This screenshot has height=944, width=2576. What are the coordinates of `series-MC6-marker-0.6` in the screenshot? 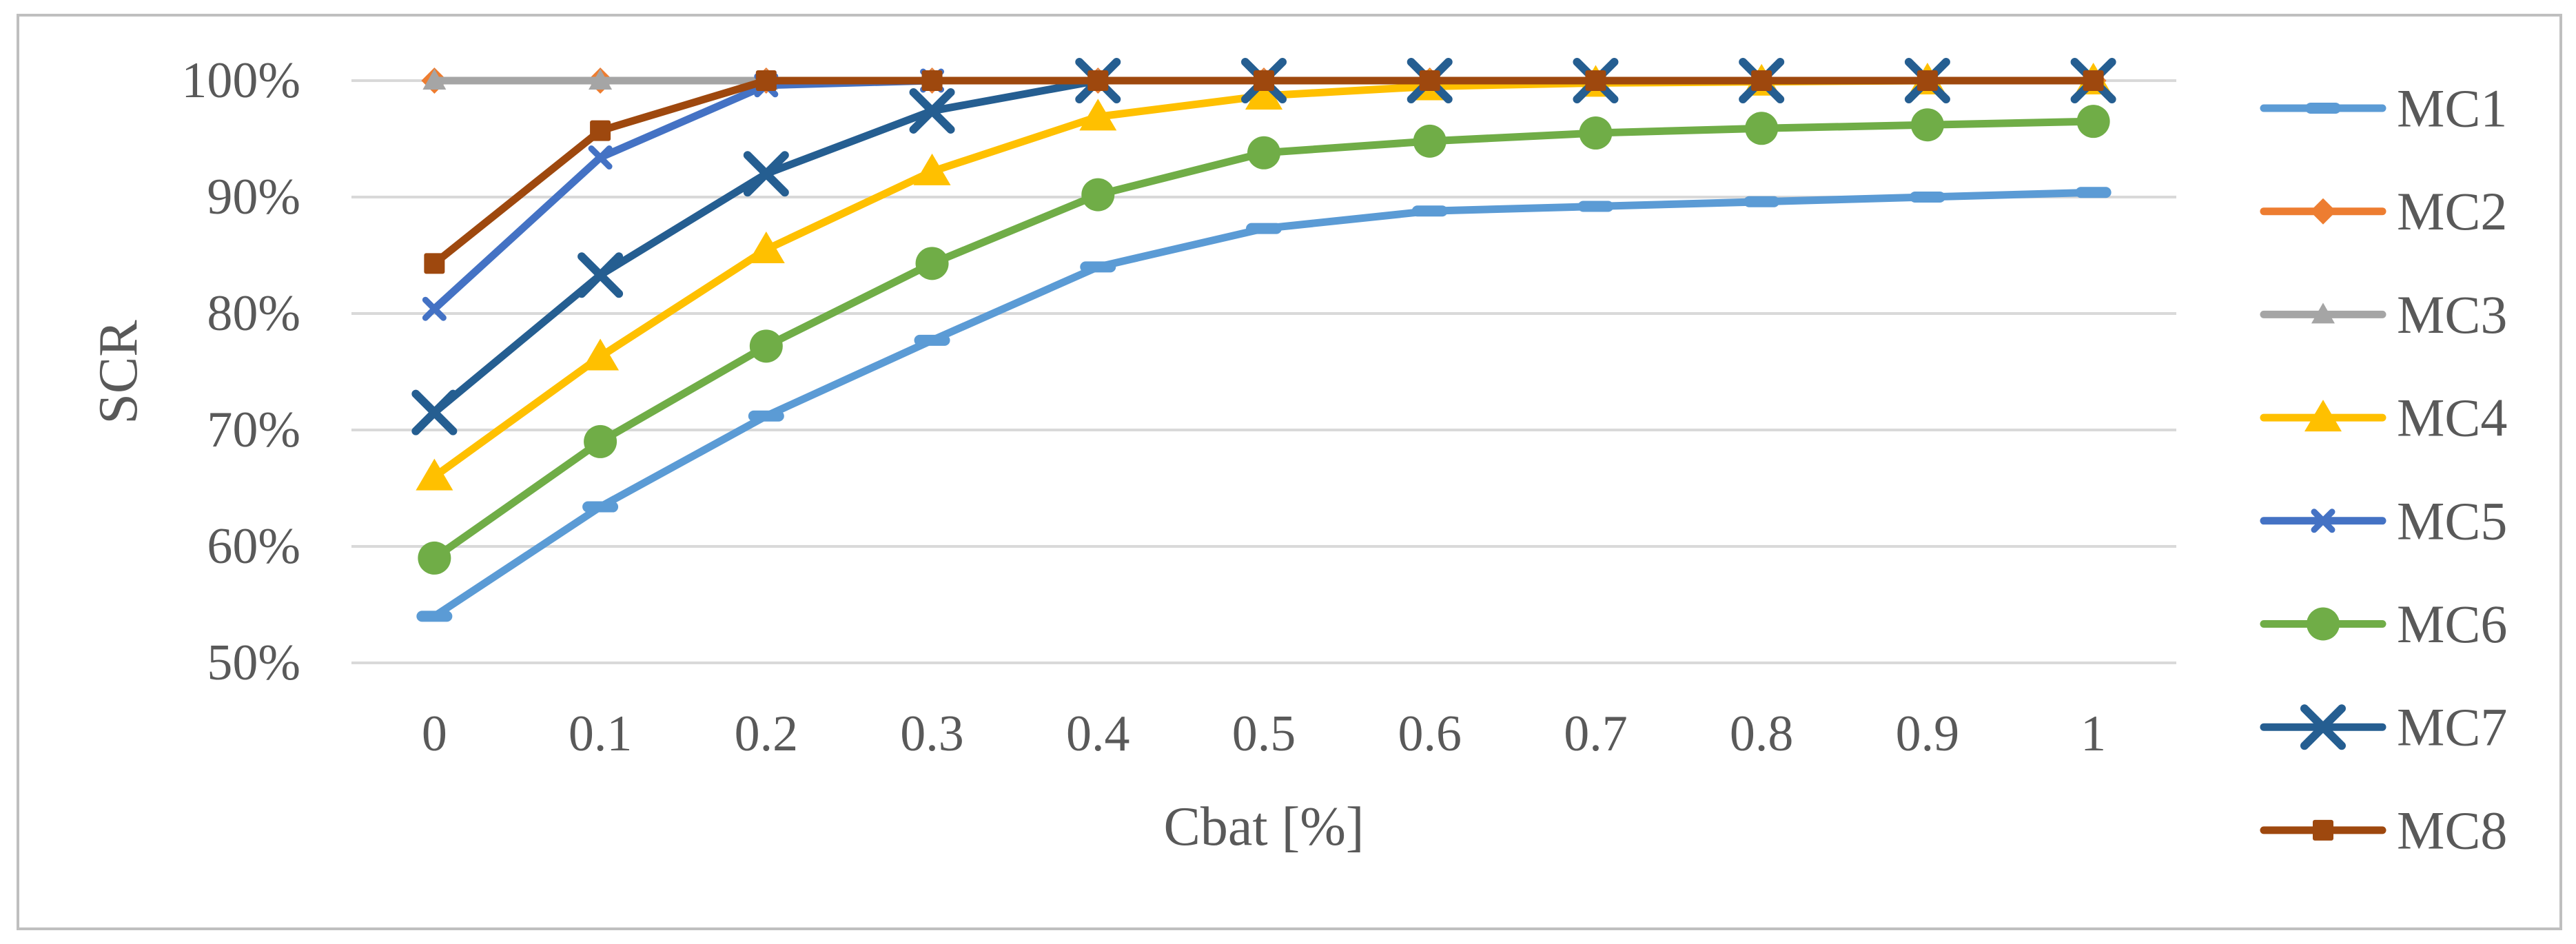 It's located at (1430, 141).